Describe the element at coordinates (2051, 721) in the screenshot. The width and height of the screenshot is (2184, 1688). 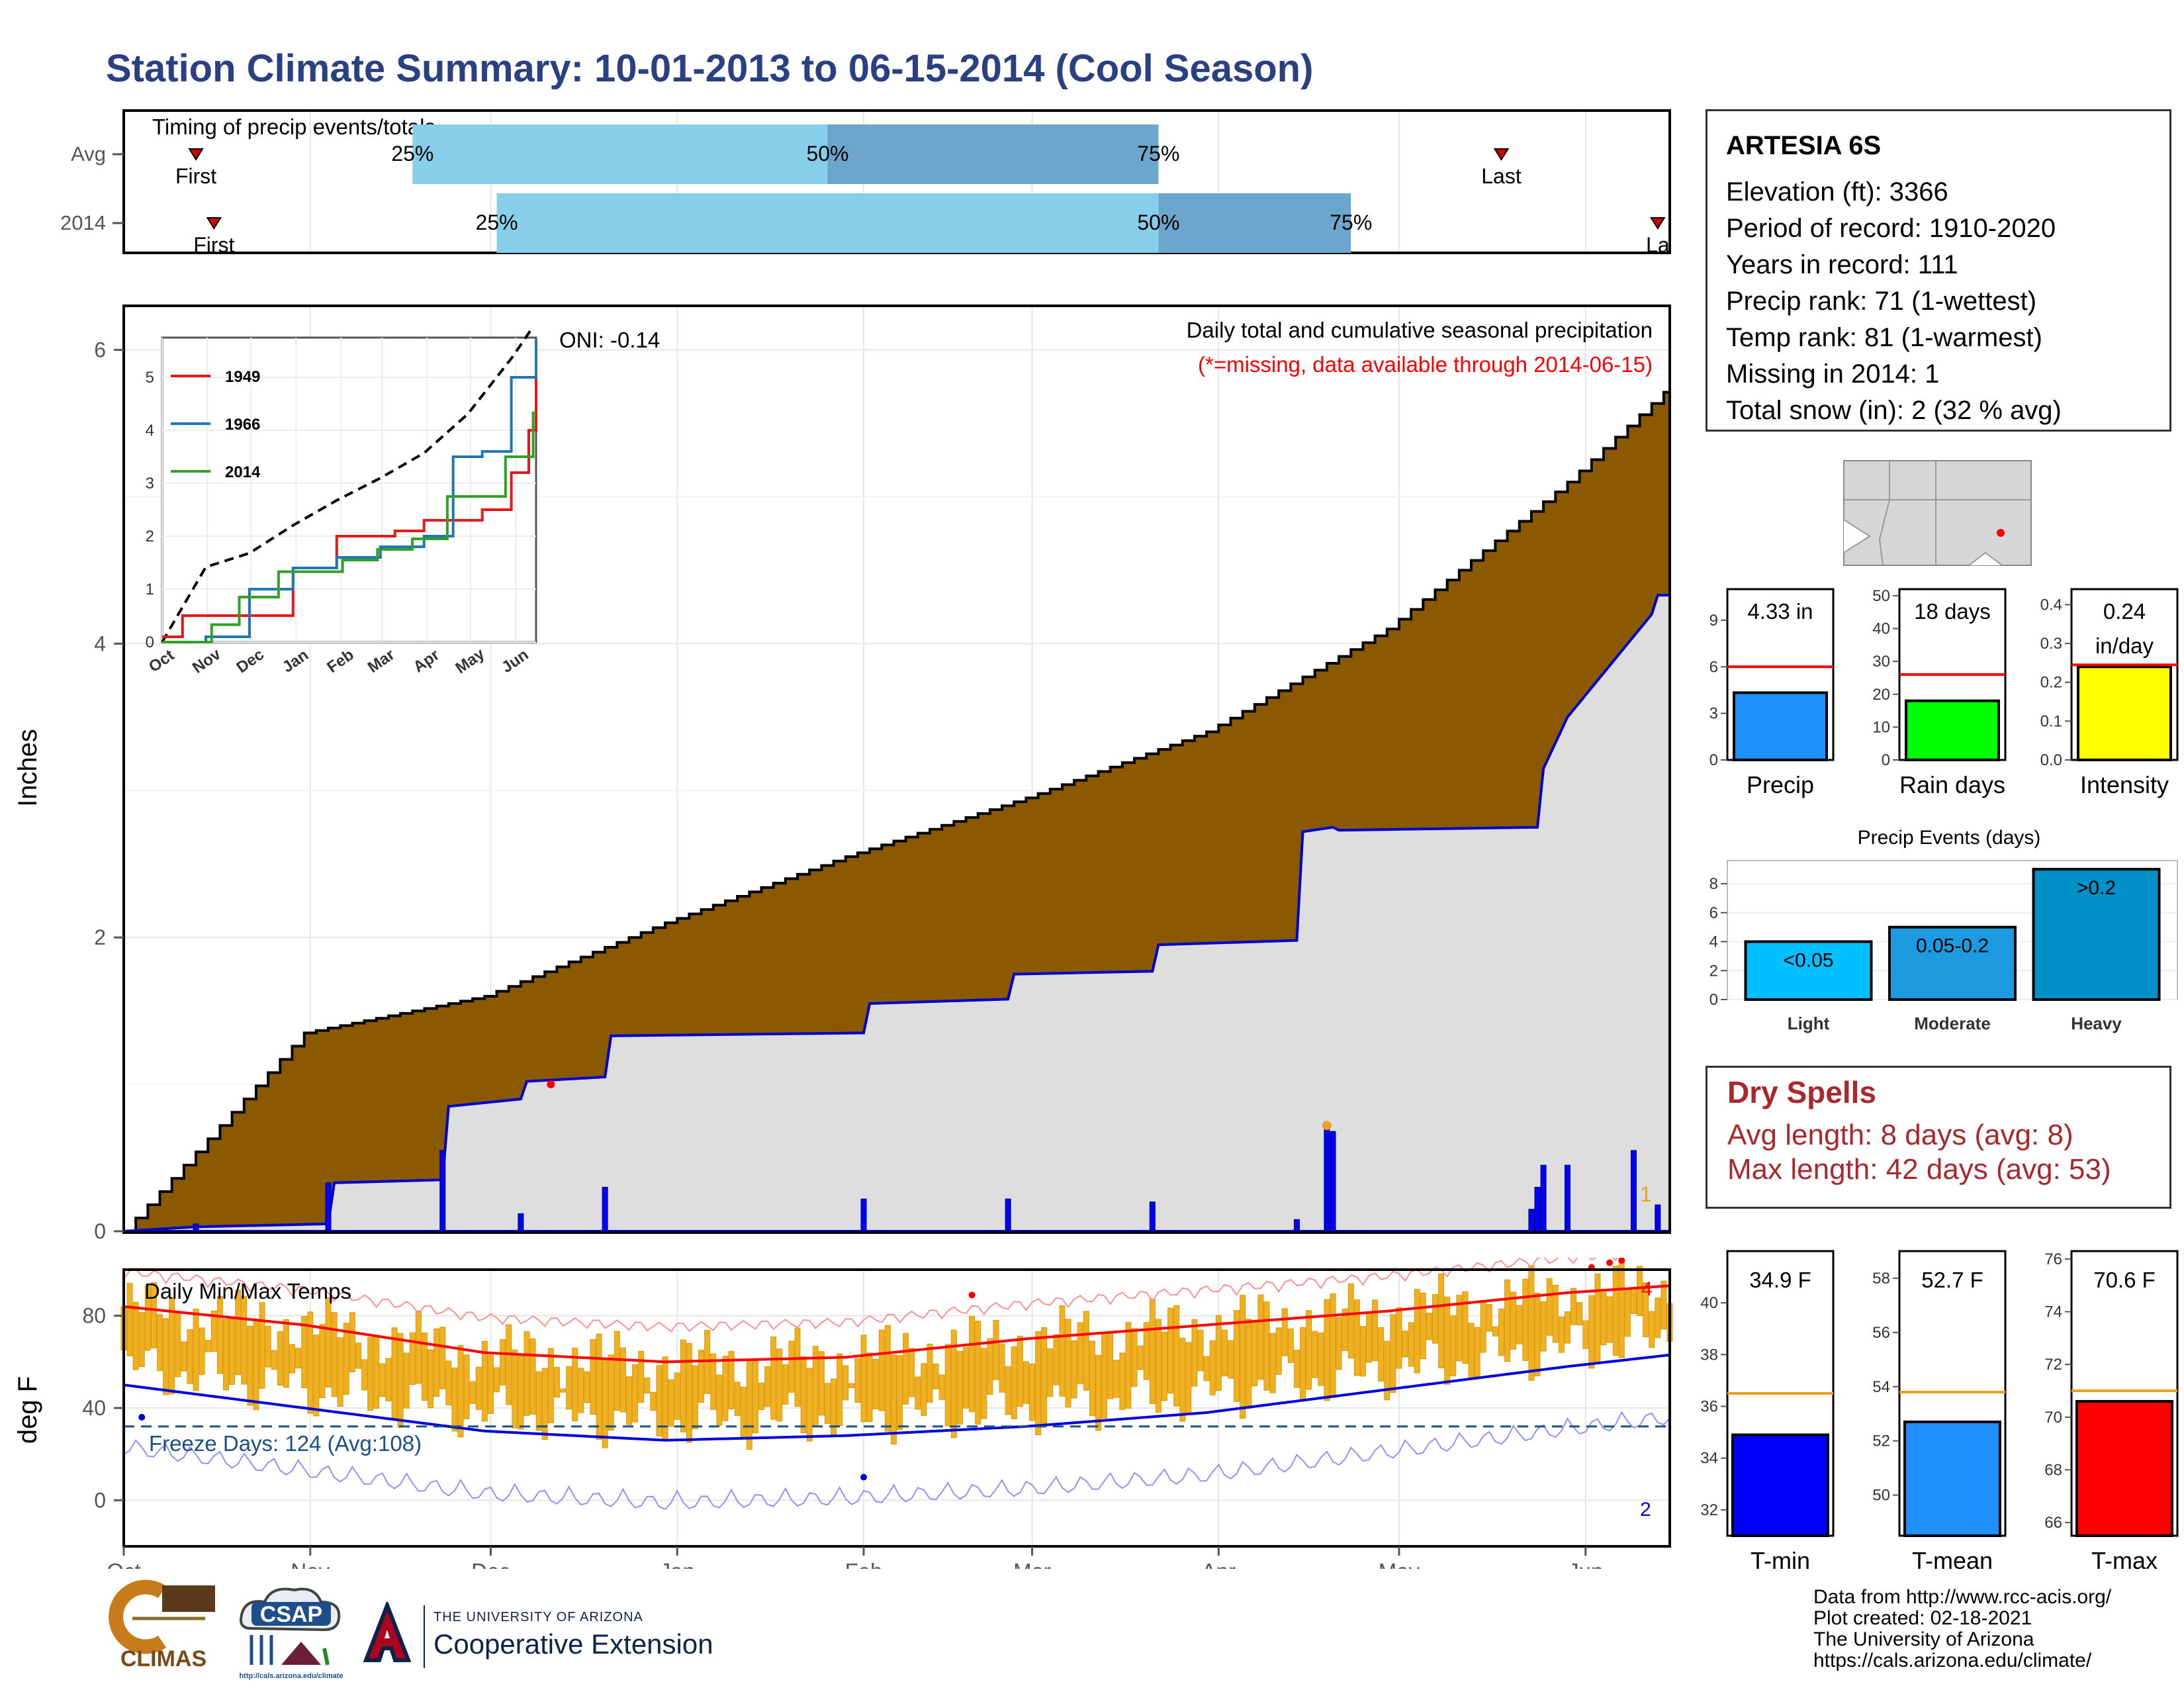
I see `mini-y-tick: 0.1` at that location.